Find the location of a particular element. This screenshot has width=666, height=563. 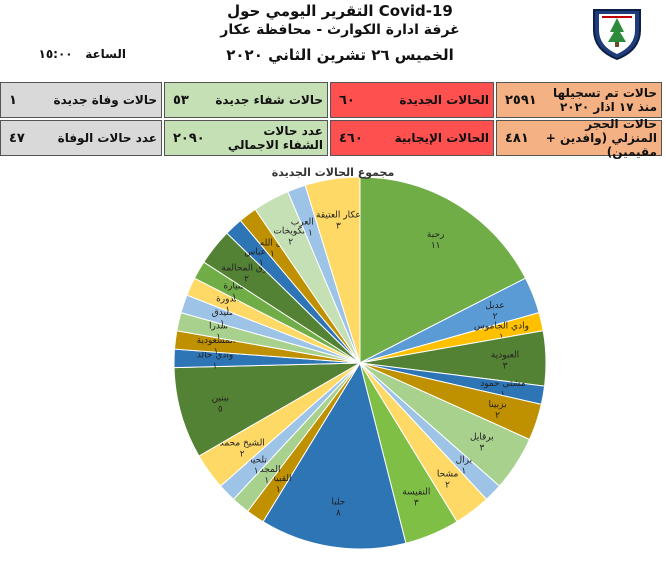

pie-value-23: ١ is located at coordinates (261, 264).